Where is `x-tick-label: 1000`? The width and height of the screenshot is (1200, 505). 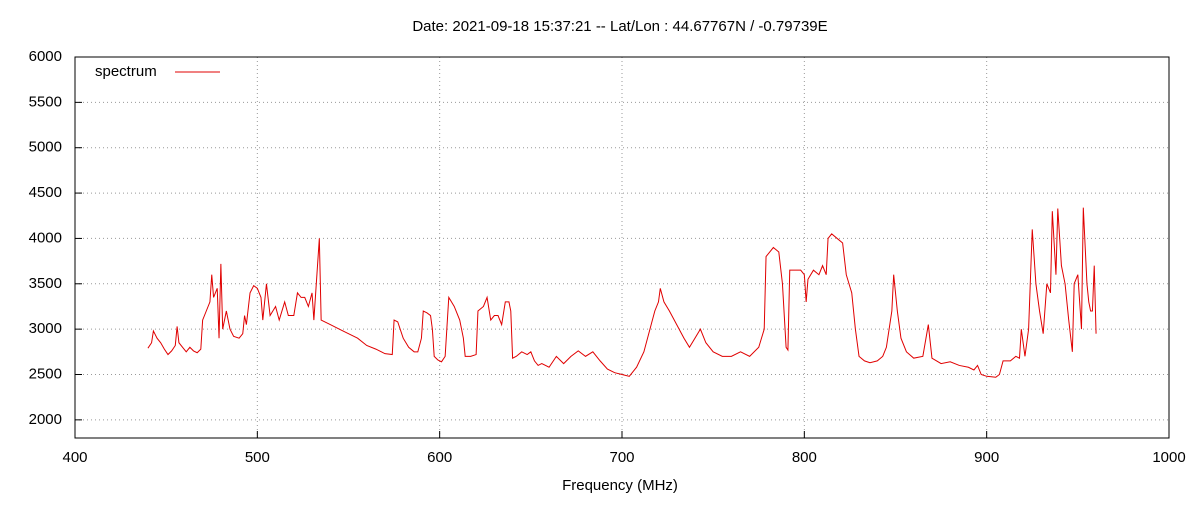
x-tick-label: 1000 is located at coordinates (1168, 457).